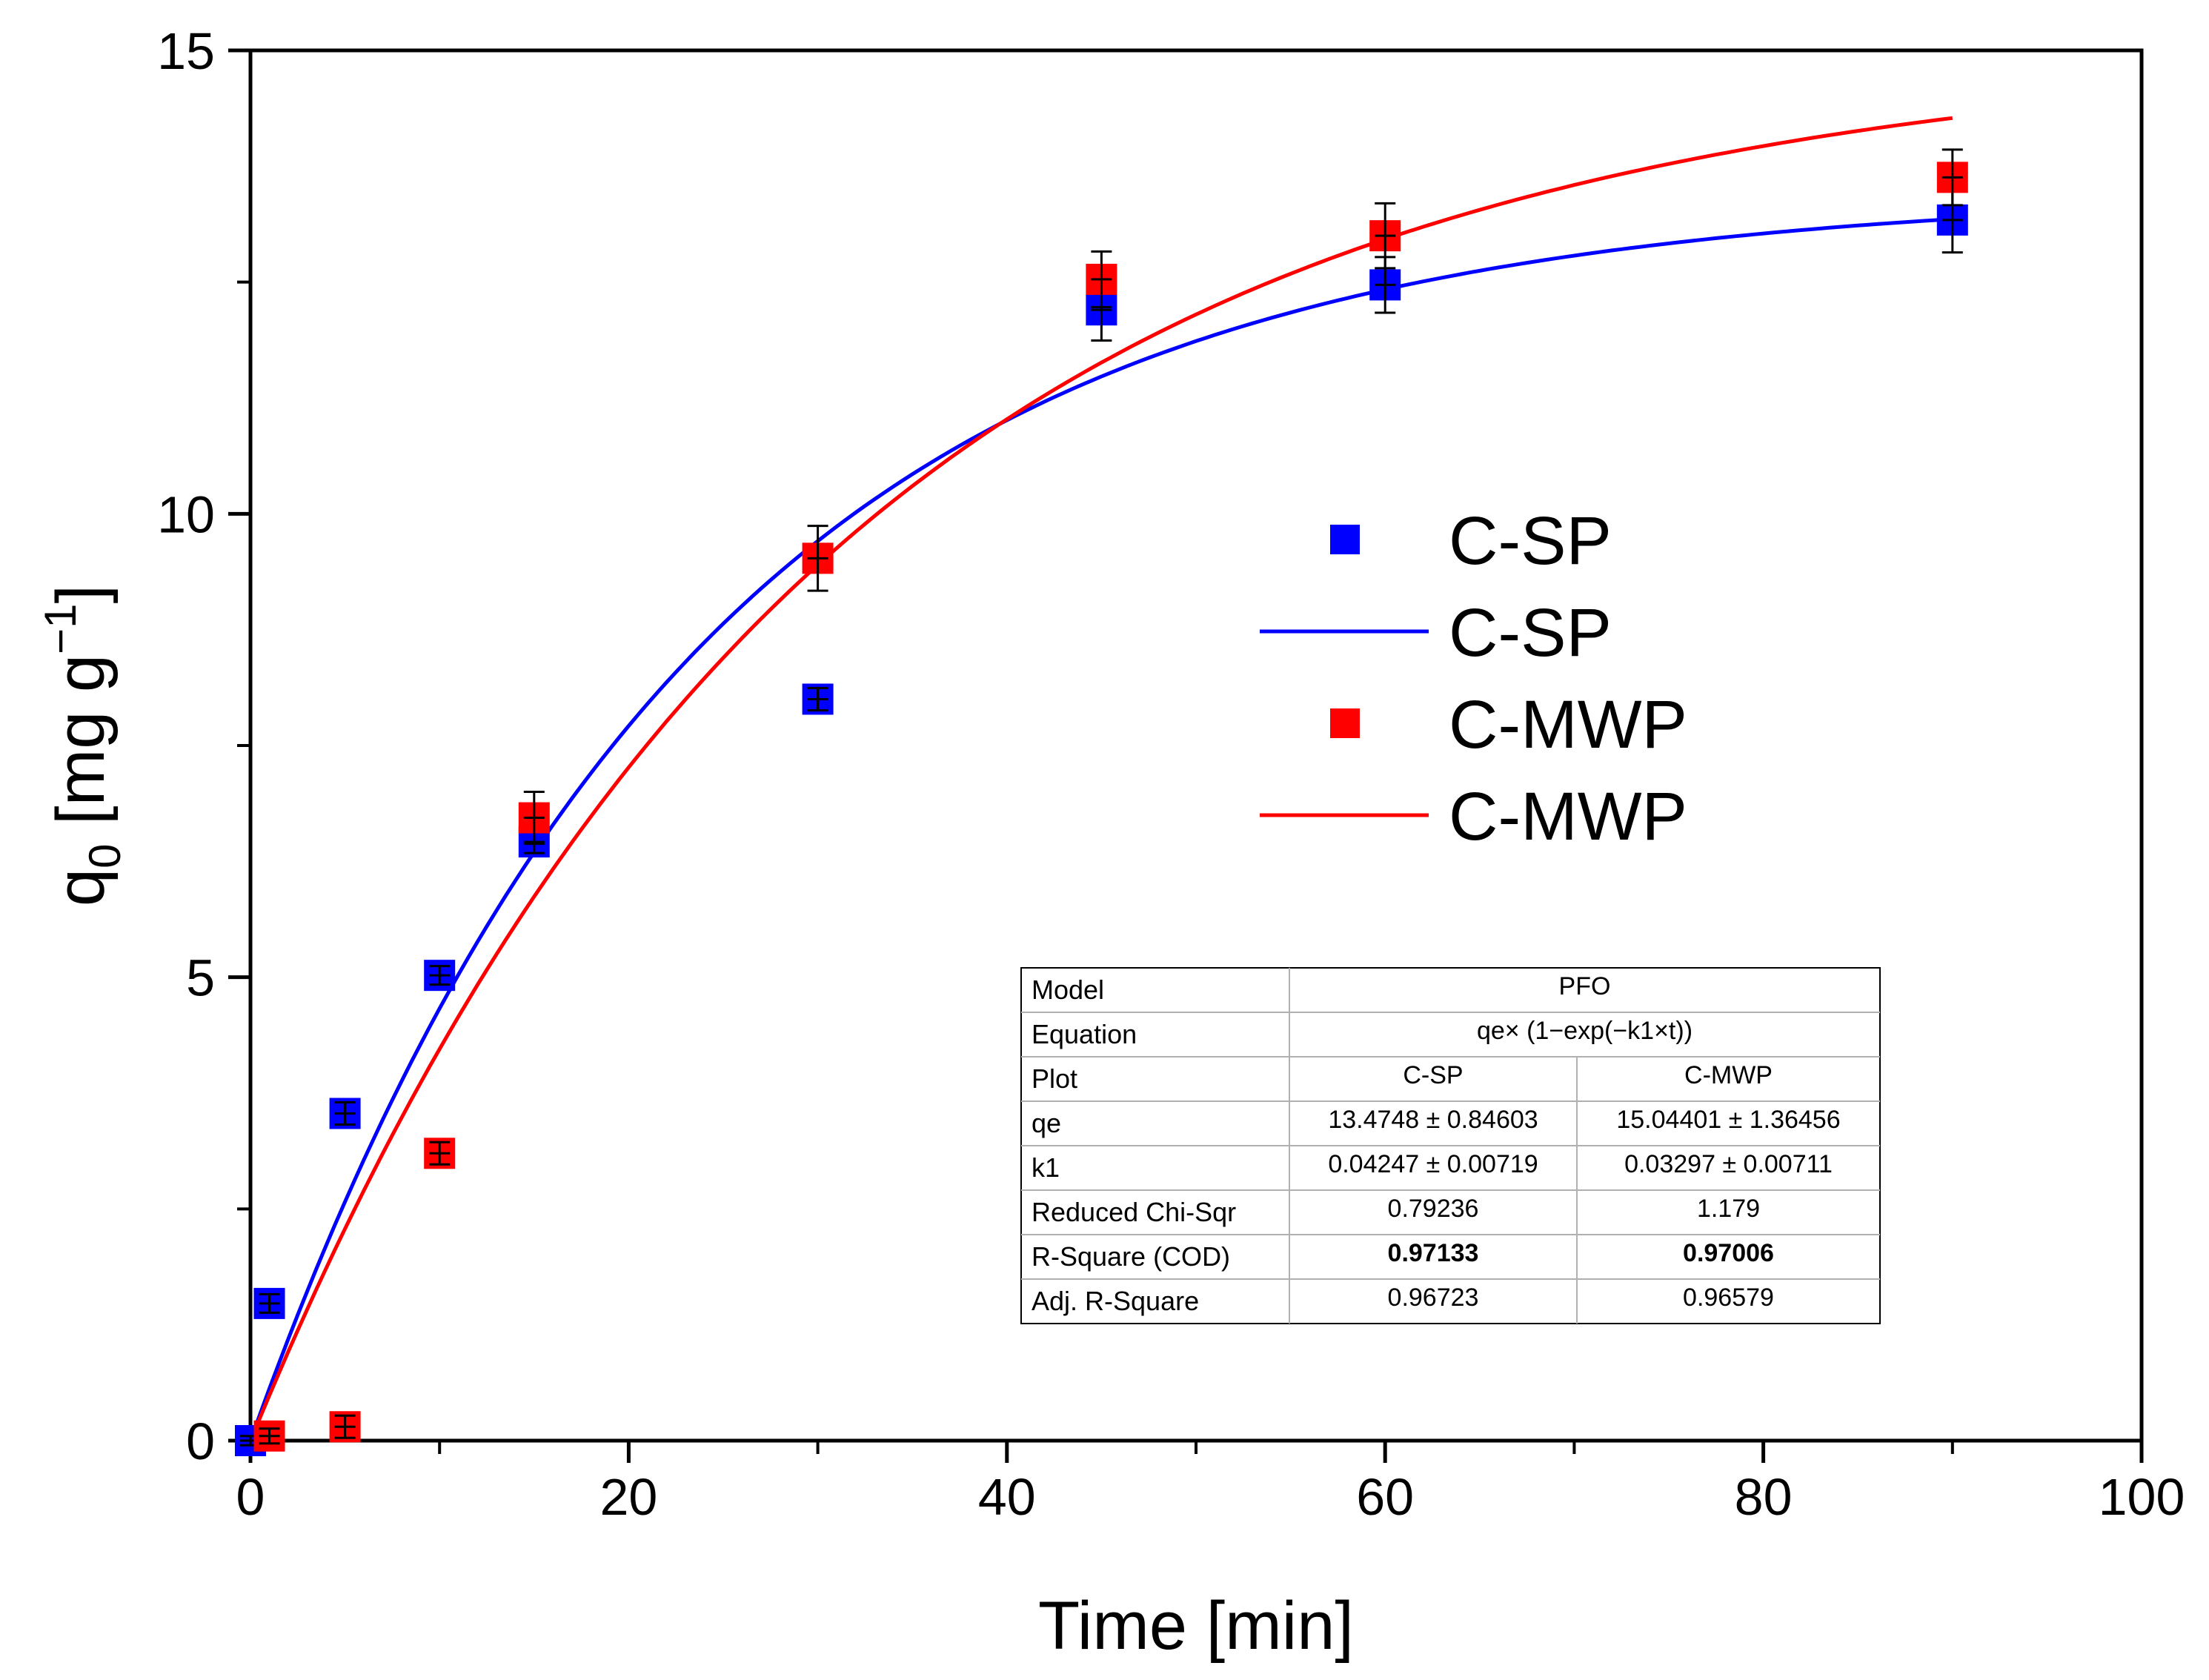 The height and width of the screenshot is (1680, 2209). What do you see at coordinates (1054, 1078) in the screenshot?
I see `table-row-label: Plot` at bounding box center [1054, 1078].